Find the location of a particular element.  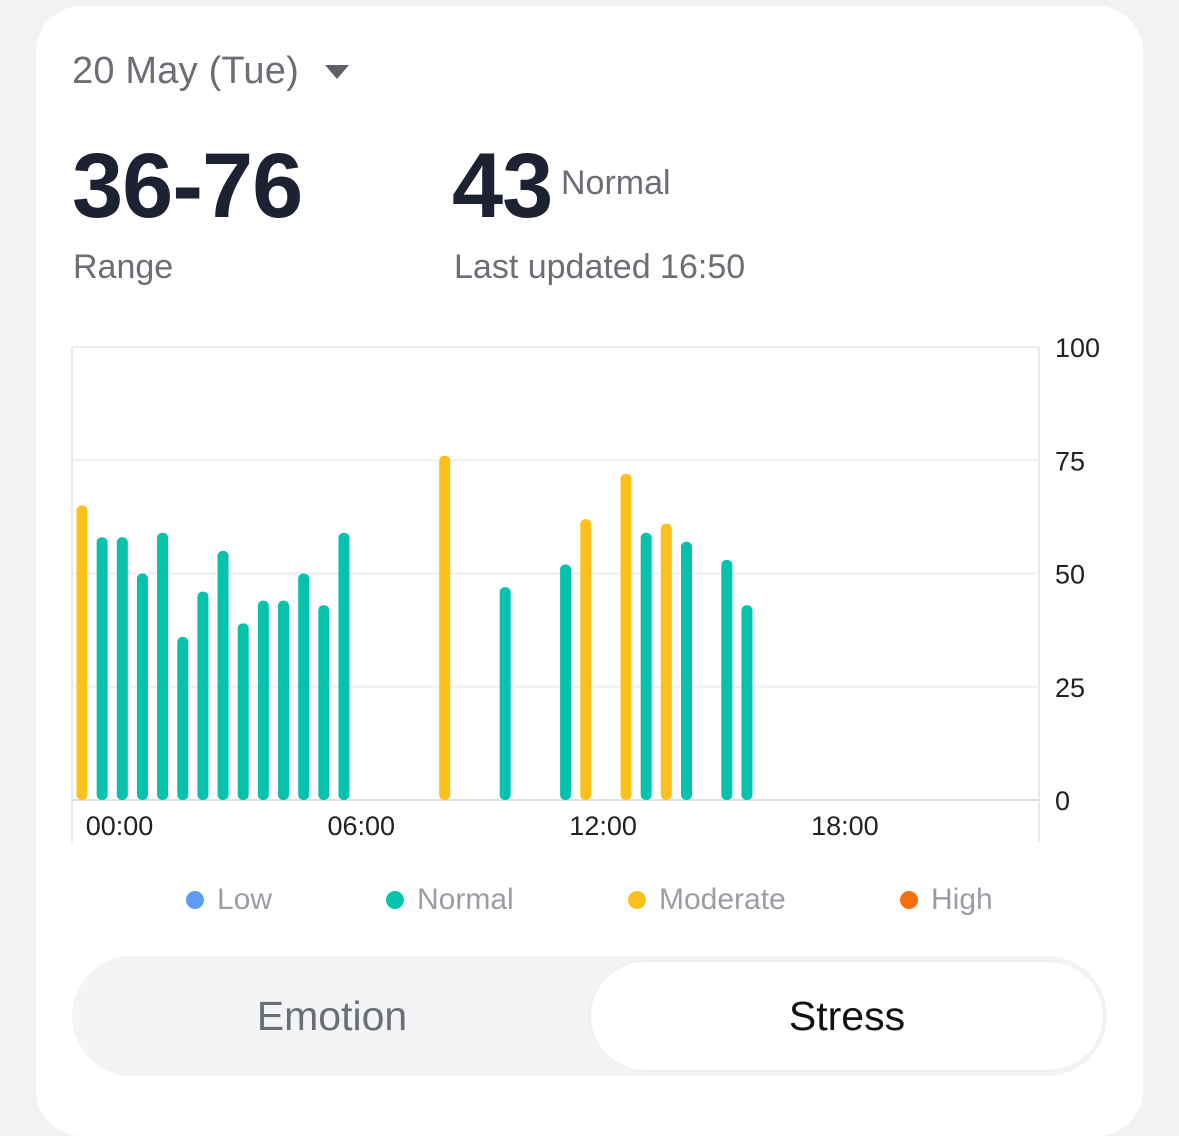

tab-stress: Stress is located at coordinates (847, 1016).